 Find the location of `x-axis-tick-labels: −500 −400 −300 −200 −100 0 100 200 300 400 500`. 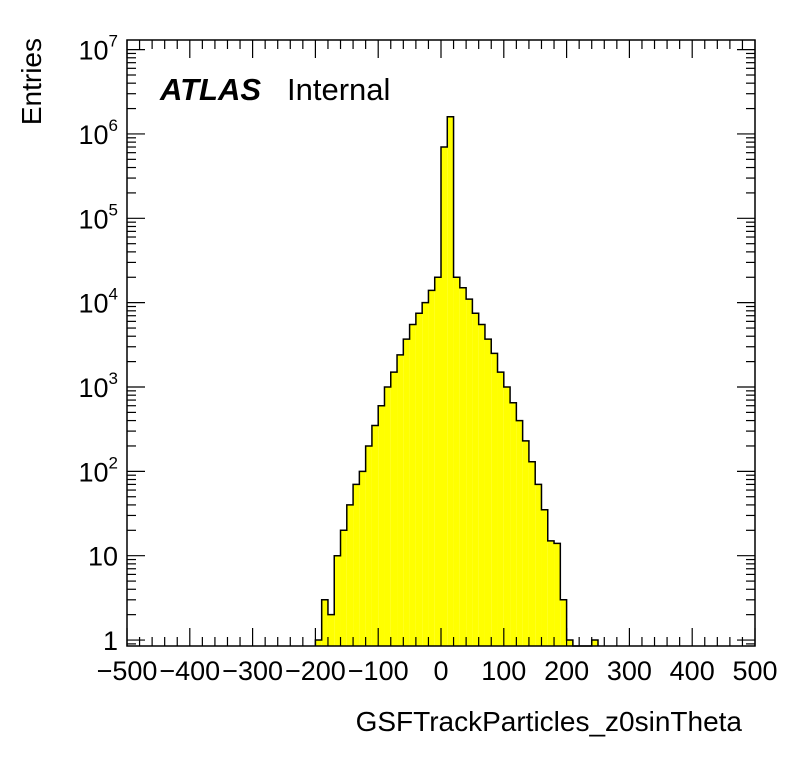

x-axis-tick-labels: −500 −400 −300 −200 −100 0 100 200 300 400 500 is located at coordinates (437, 671).